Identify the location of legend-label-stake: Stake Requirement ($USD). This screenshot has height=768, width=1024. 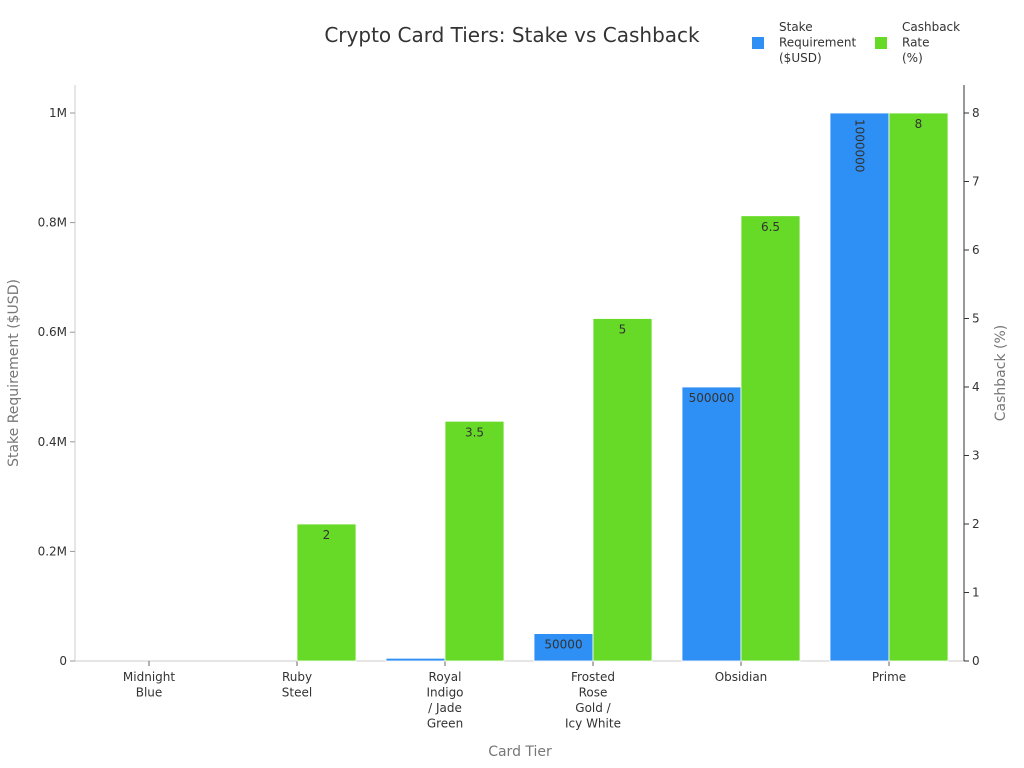
(817, 42).